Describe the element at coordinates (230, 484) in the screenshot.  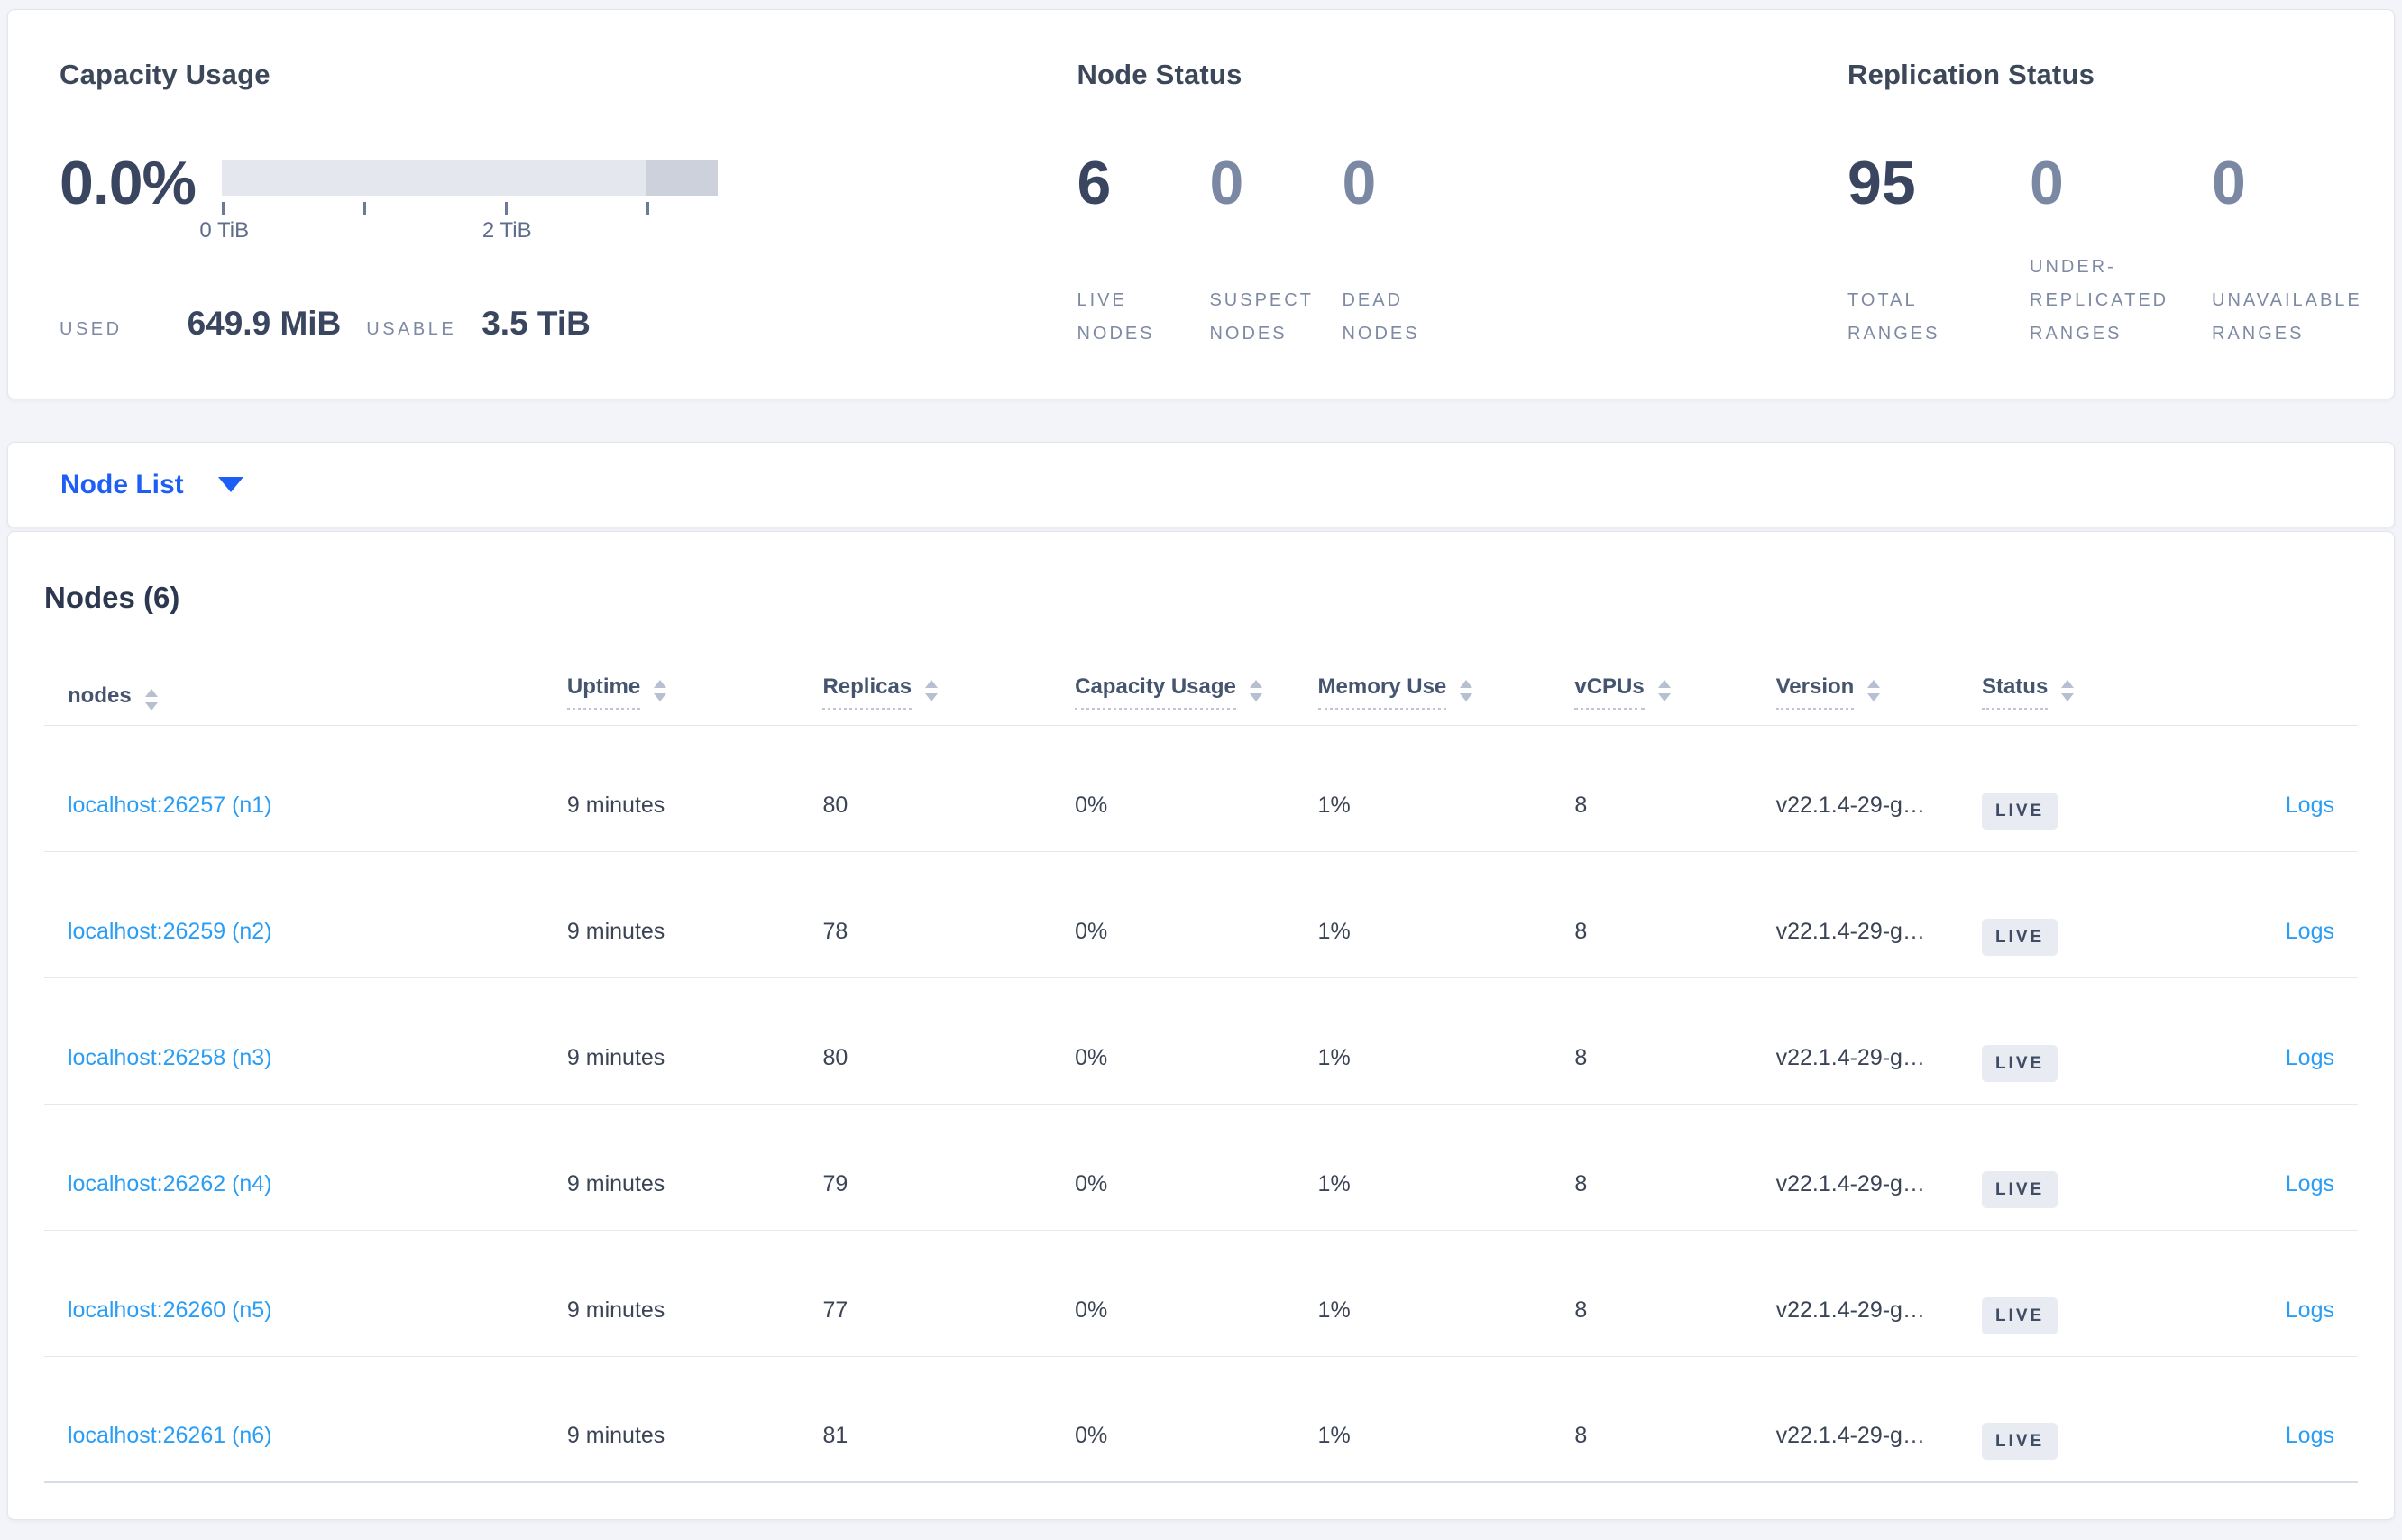
I see `chevron-down-icon` at that location.